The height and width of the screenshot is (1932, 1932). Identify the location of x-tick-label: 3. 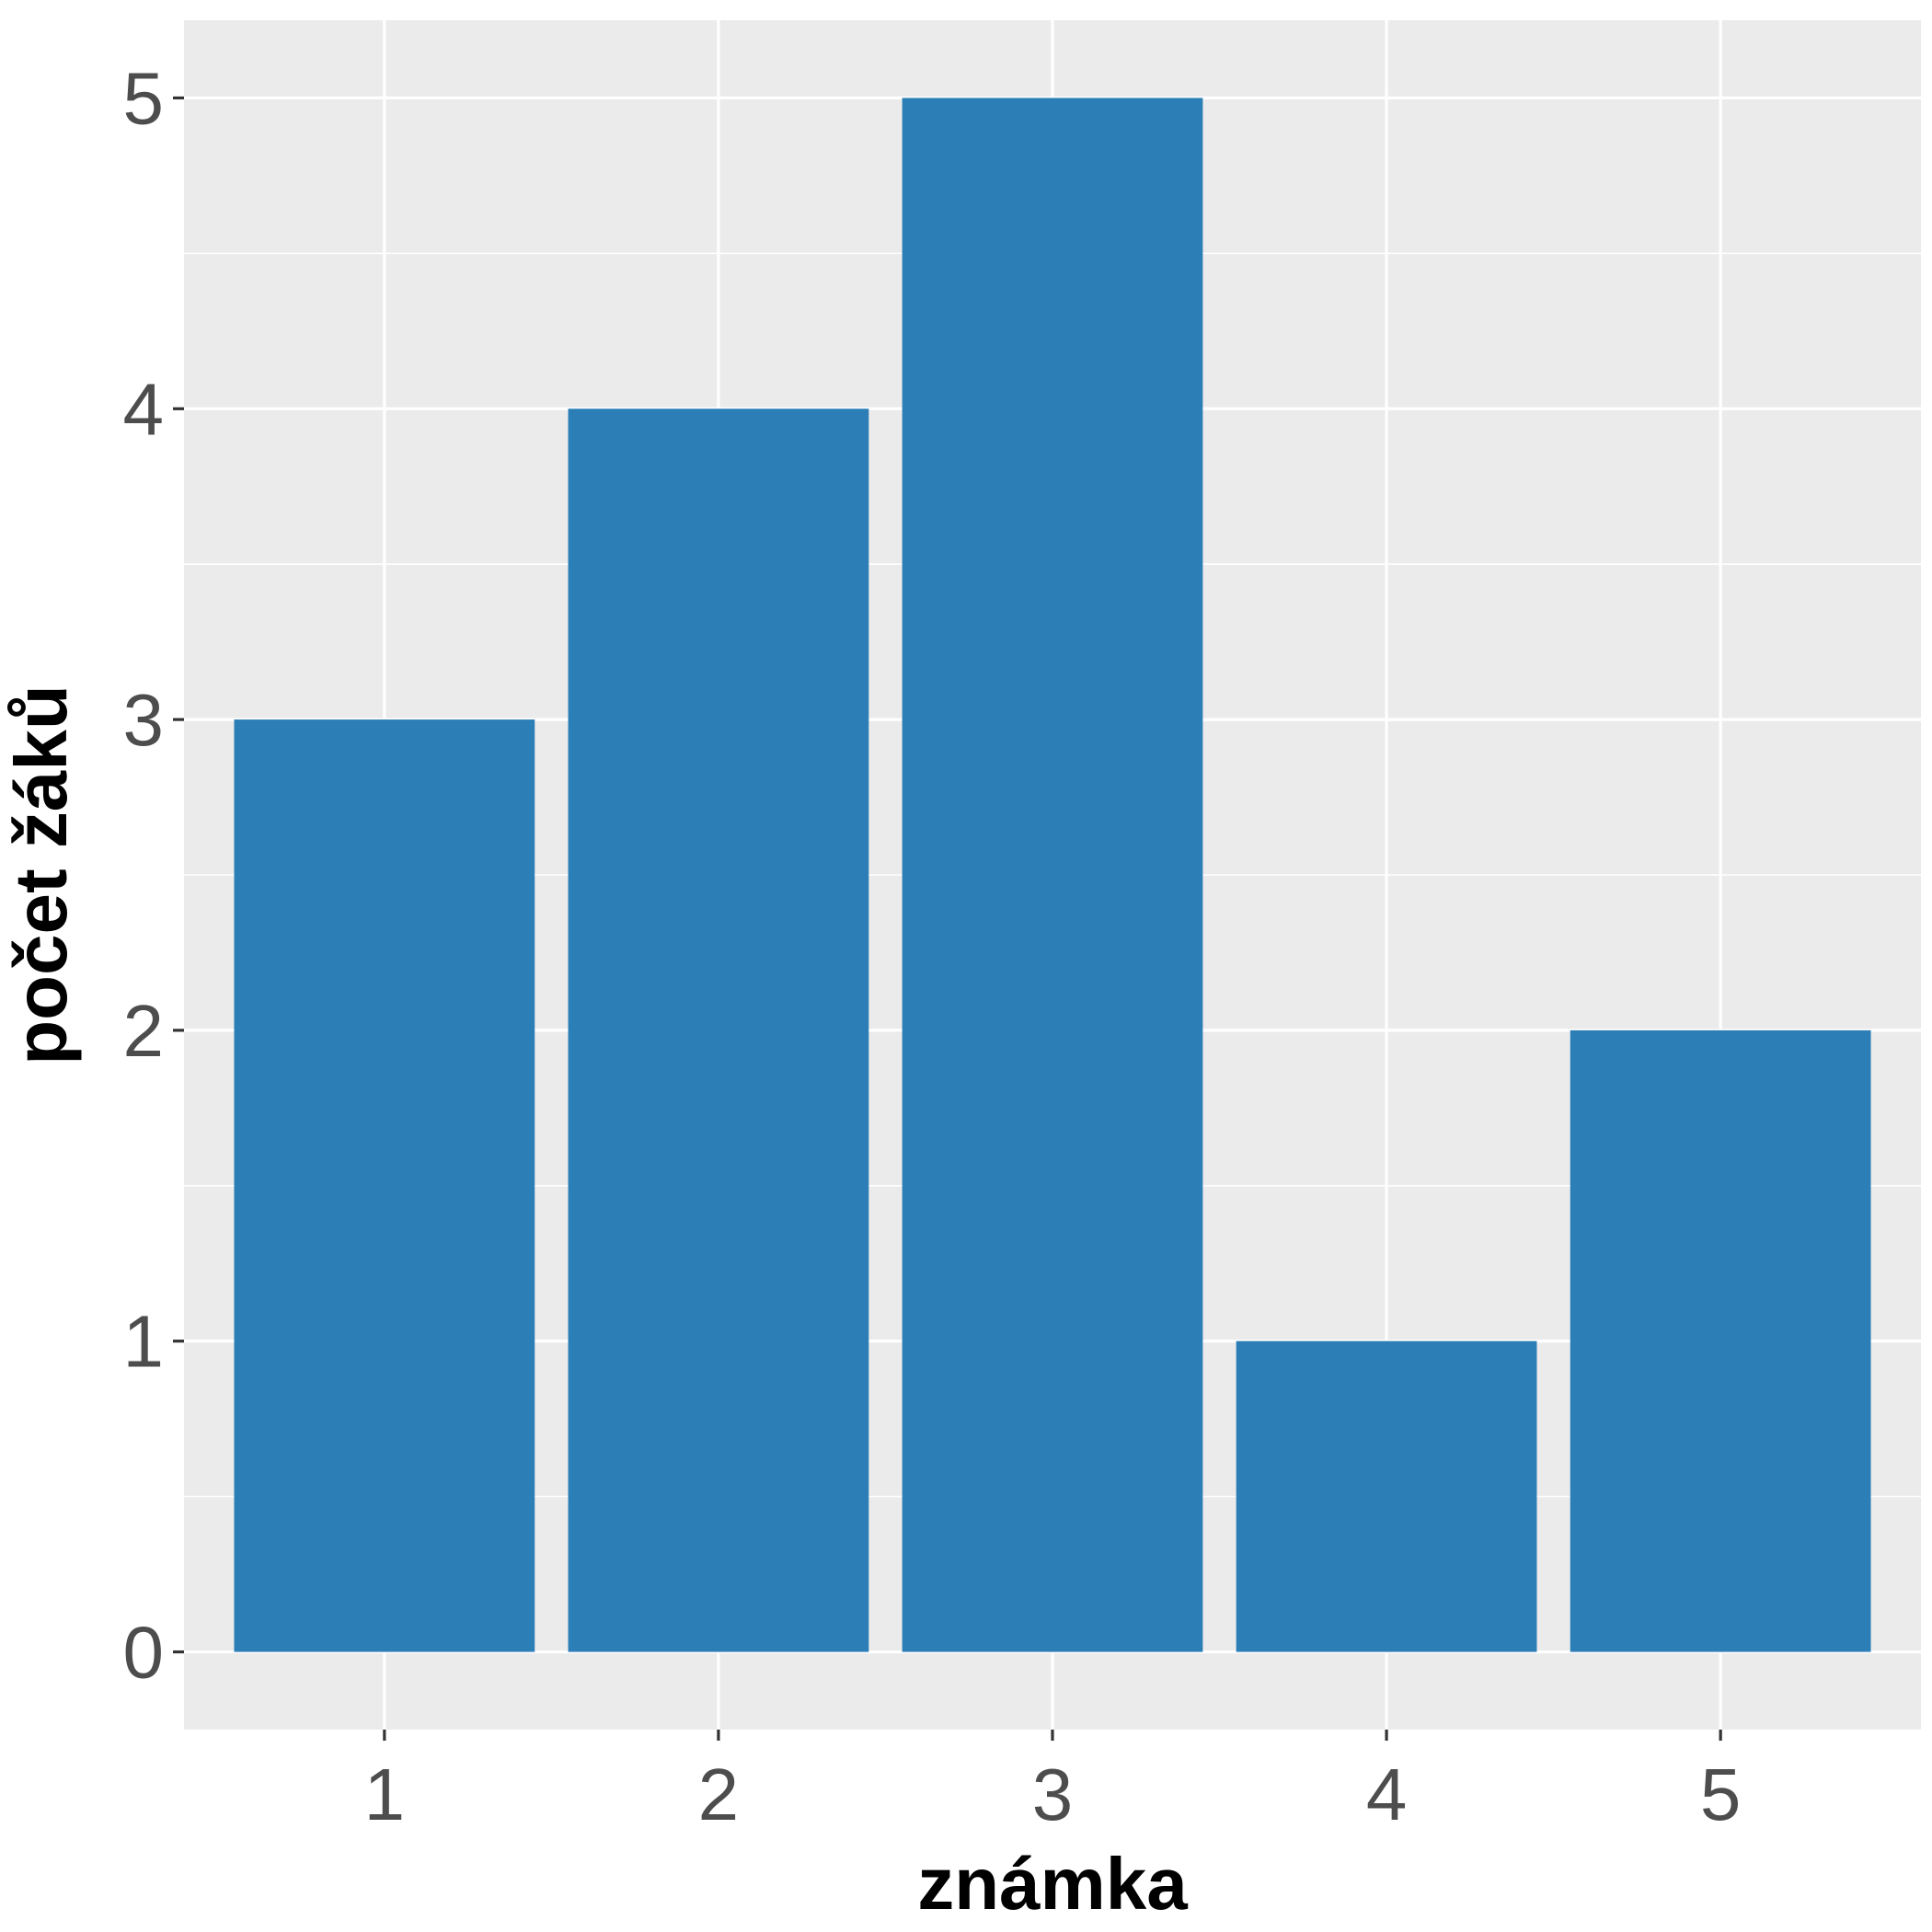
(1053, 1794).